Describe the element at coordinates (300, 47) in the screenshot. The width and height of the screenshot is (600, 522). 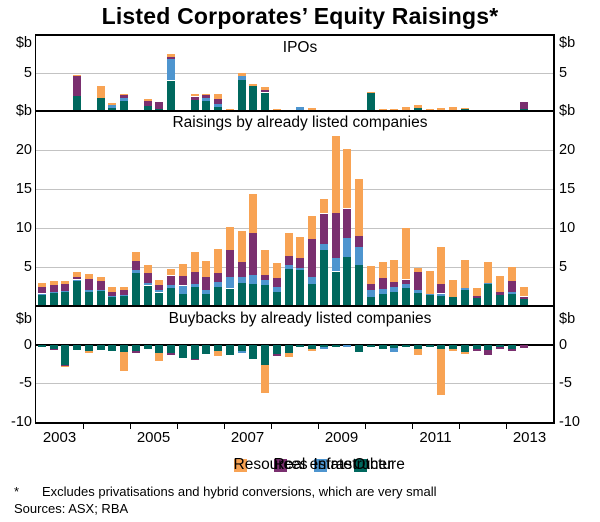
I see `panel-title-ipos: IPOs` at that location.